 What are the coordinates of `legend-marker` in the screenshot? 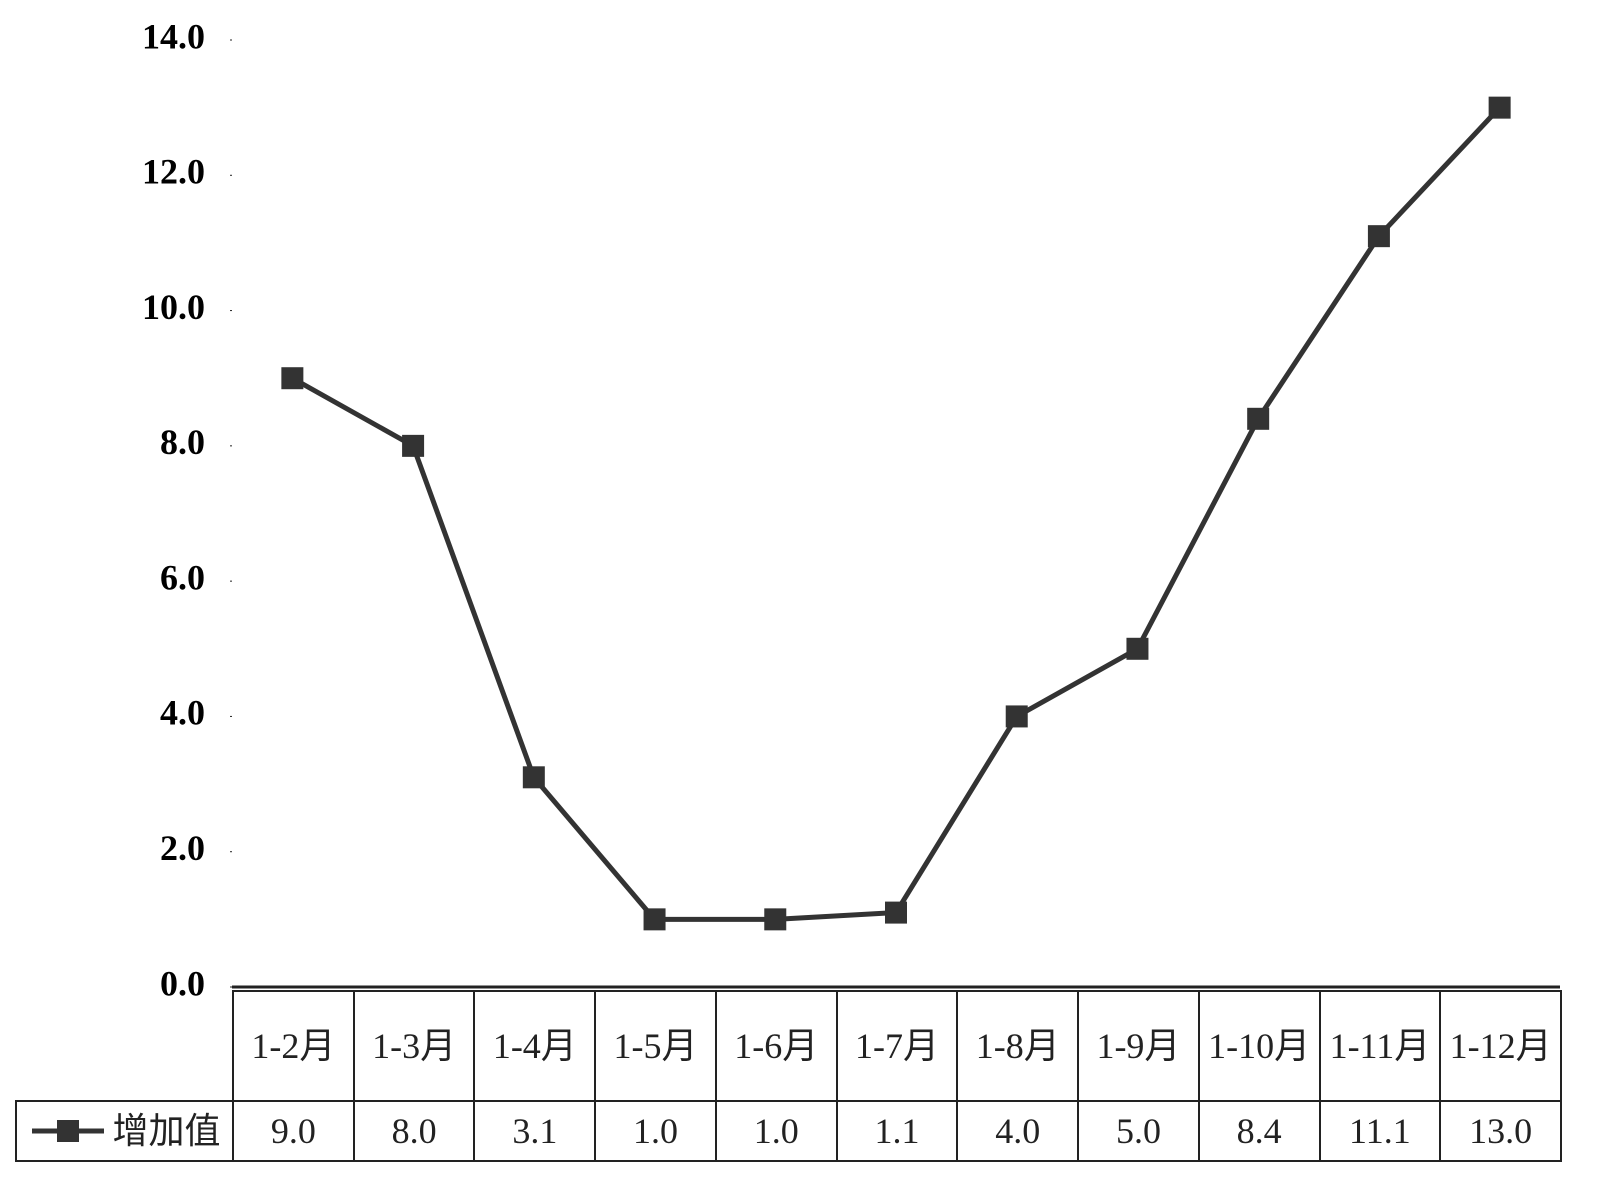 It's located at (68, 1131).